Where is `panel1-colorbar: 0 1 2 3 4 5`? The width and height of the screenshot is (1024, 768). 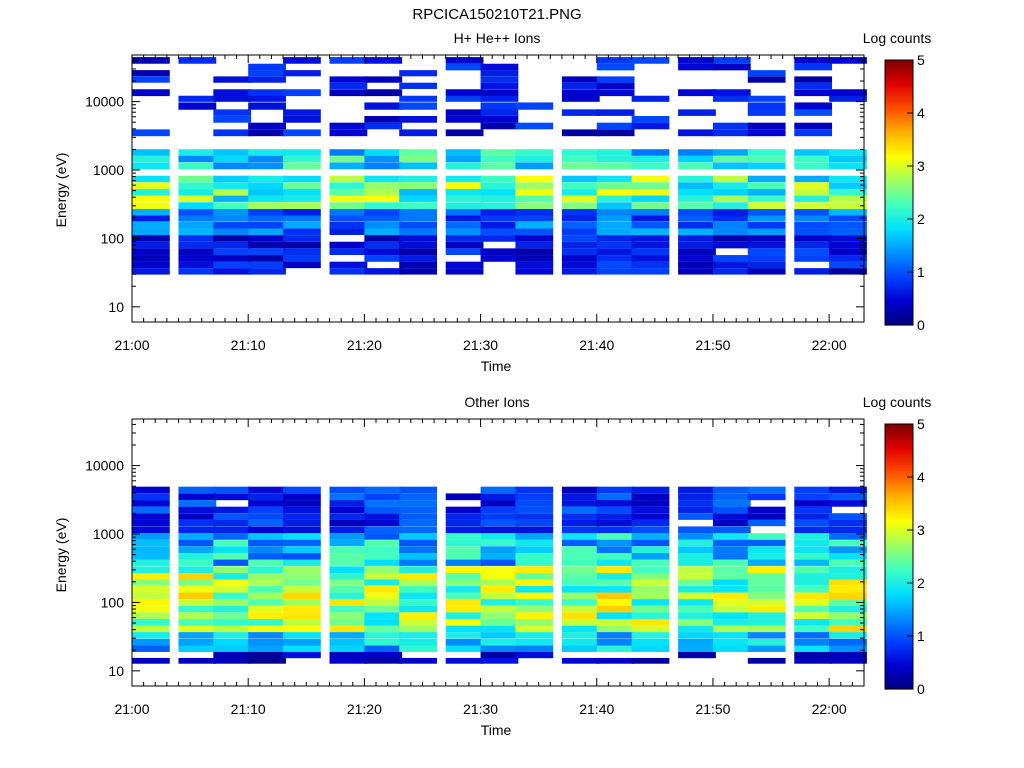 panel1-colorbar: 0 1 2 3 4 5 is located at coordinates (904, 192).